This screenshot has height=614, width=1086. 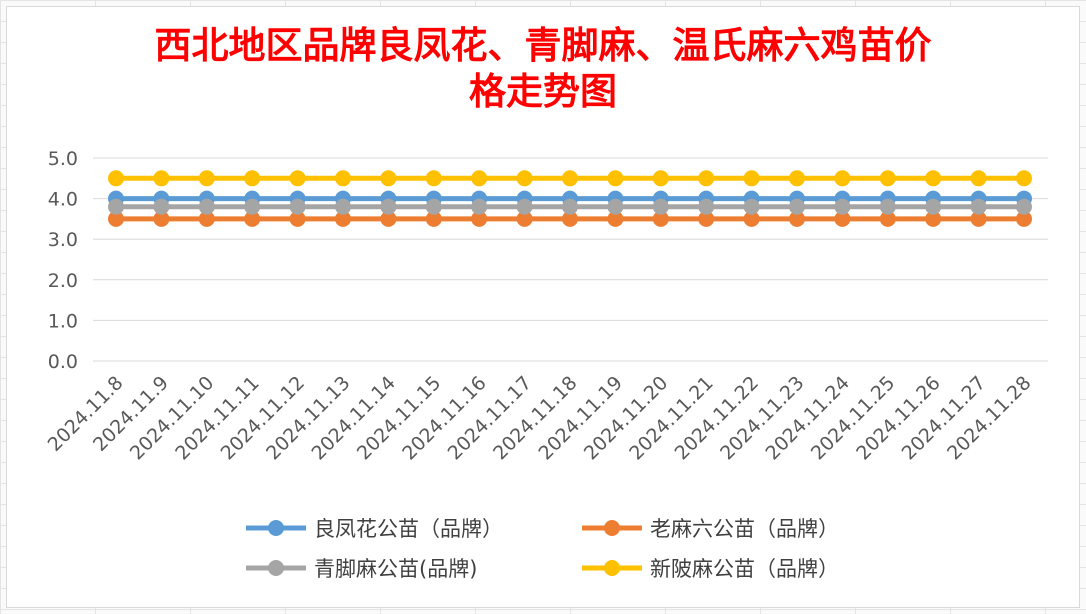 I want to click on y-tick-label: 1.0, so click(x=63, y=321).